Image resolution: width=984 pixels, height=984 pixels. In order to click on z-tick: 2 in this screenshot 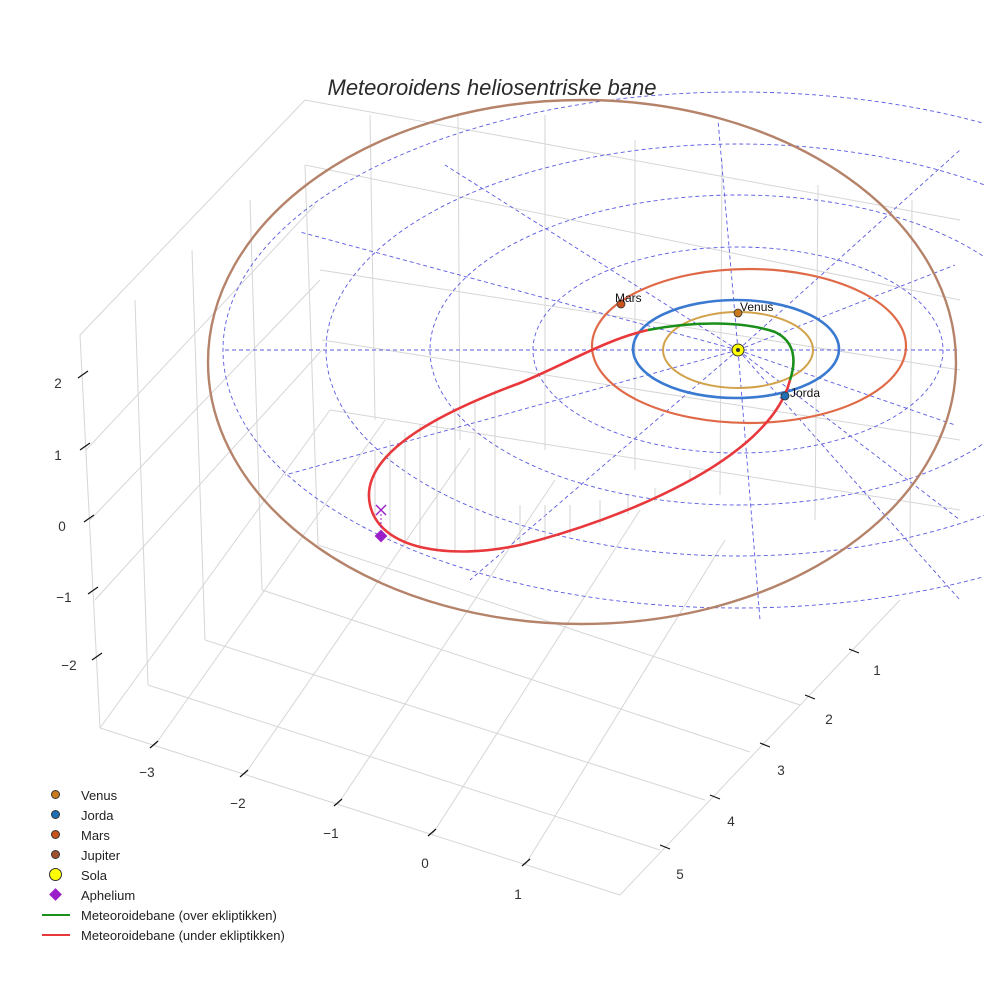, I will do `click(58, 383)`.